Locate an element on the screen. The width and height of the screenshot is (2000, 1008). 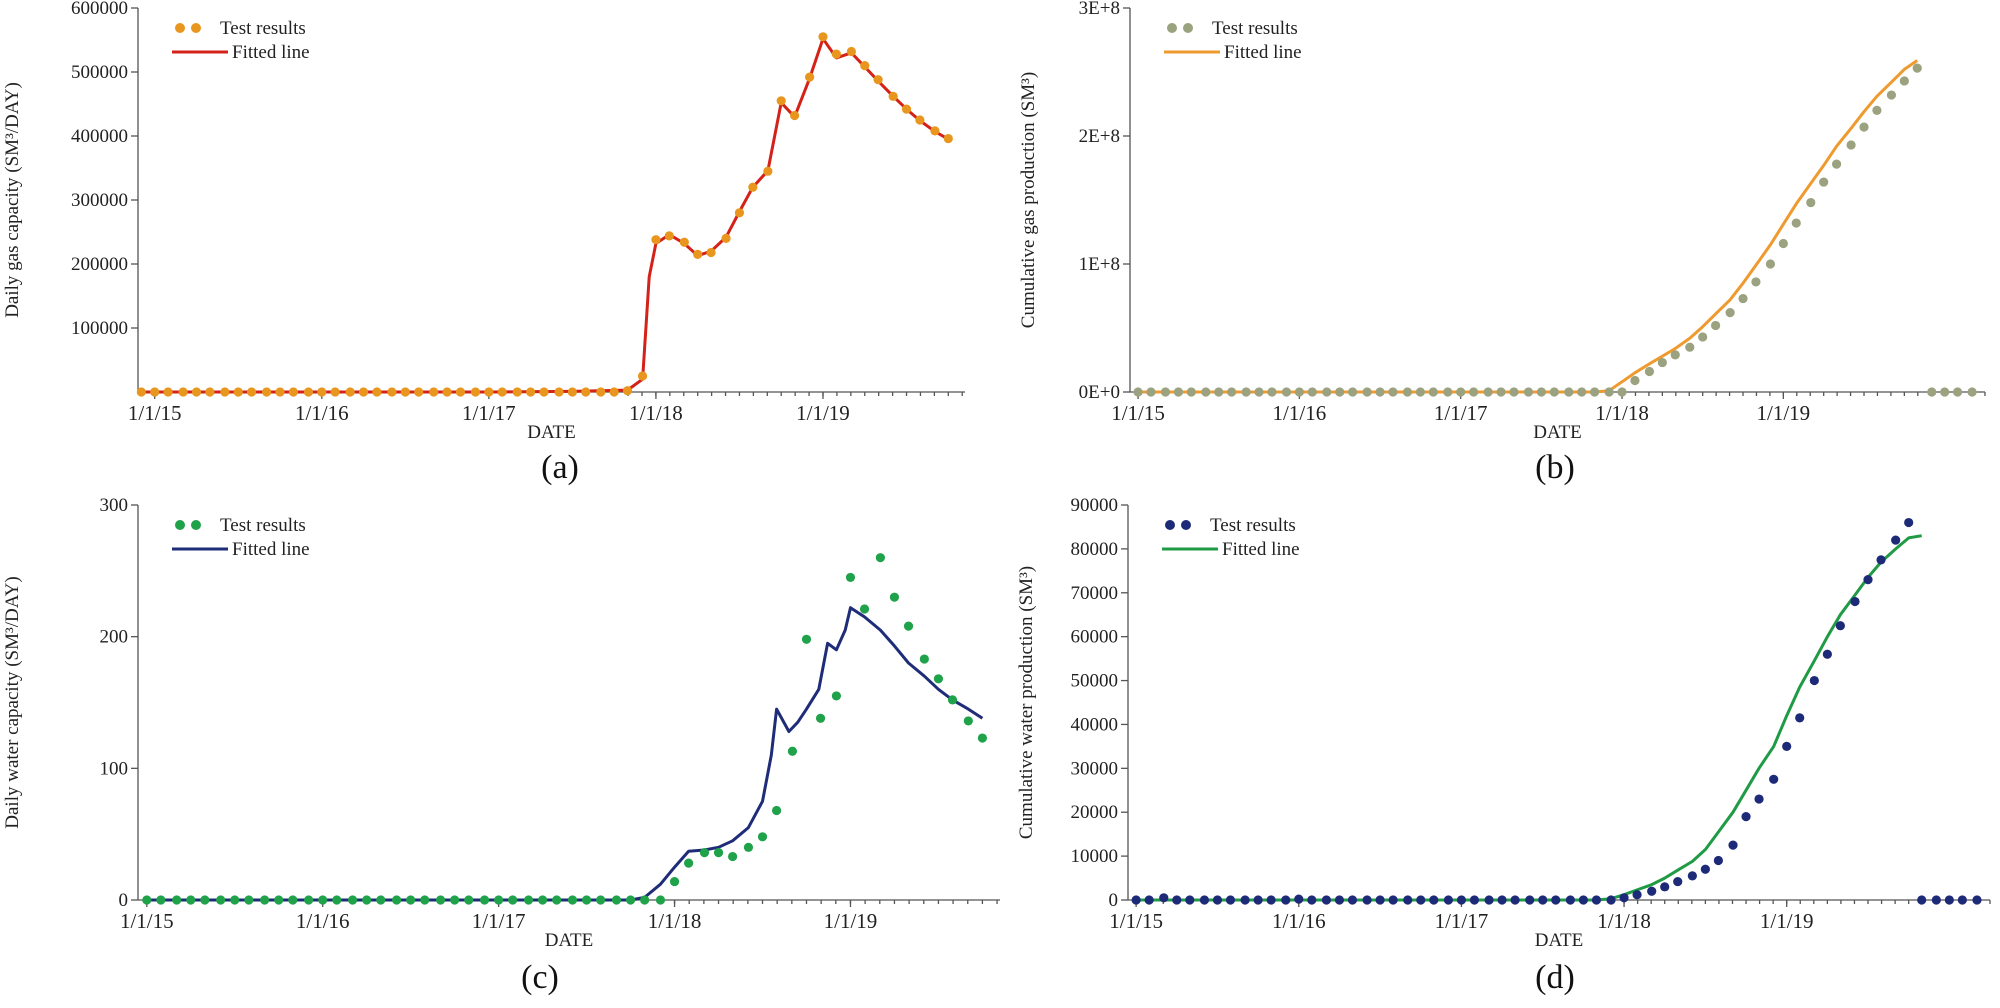
y-tick-label-c: 200 is located at coordinates (114, 637).